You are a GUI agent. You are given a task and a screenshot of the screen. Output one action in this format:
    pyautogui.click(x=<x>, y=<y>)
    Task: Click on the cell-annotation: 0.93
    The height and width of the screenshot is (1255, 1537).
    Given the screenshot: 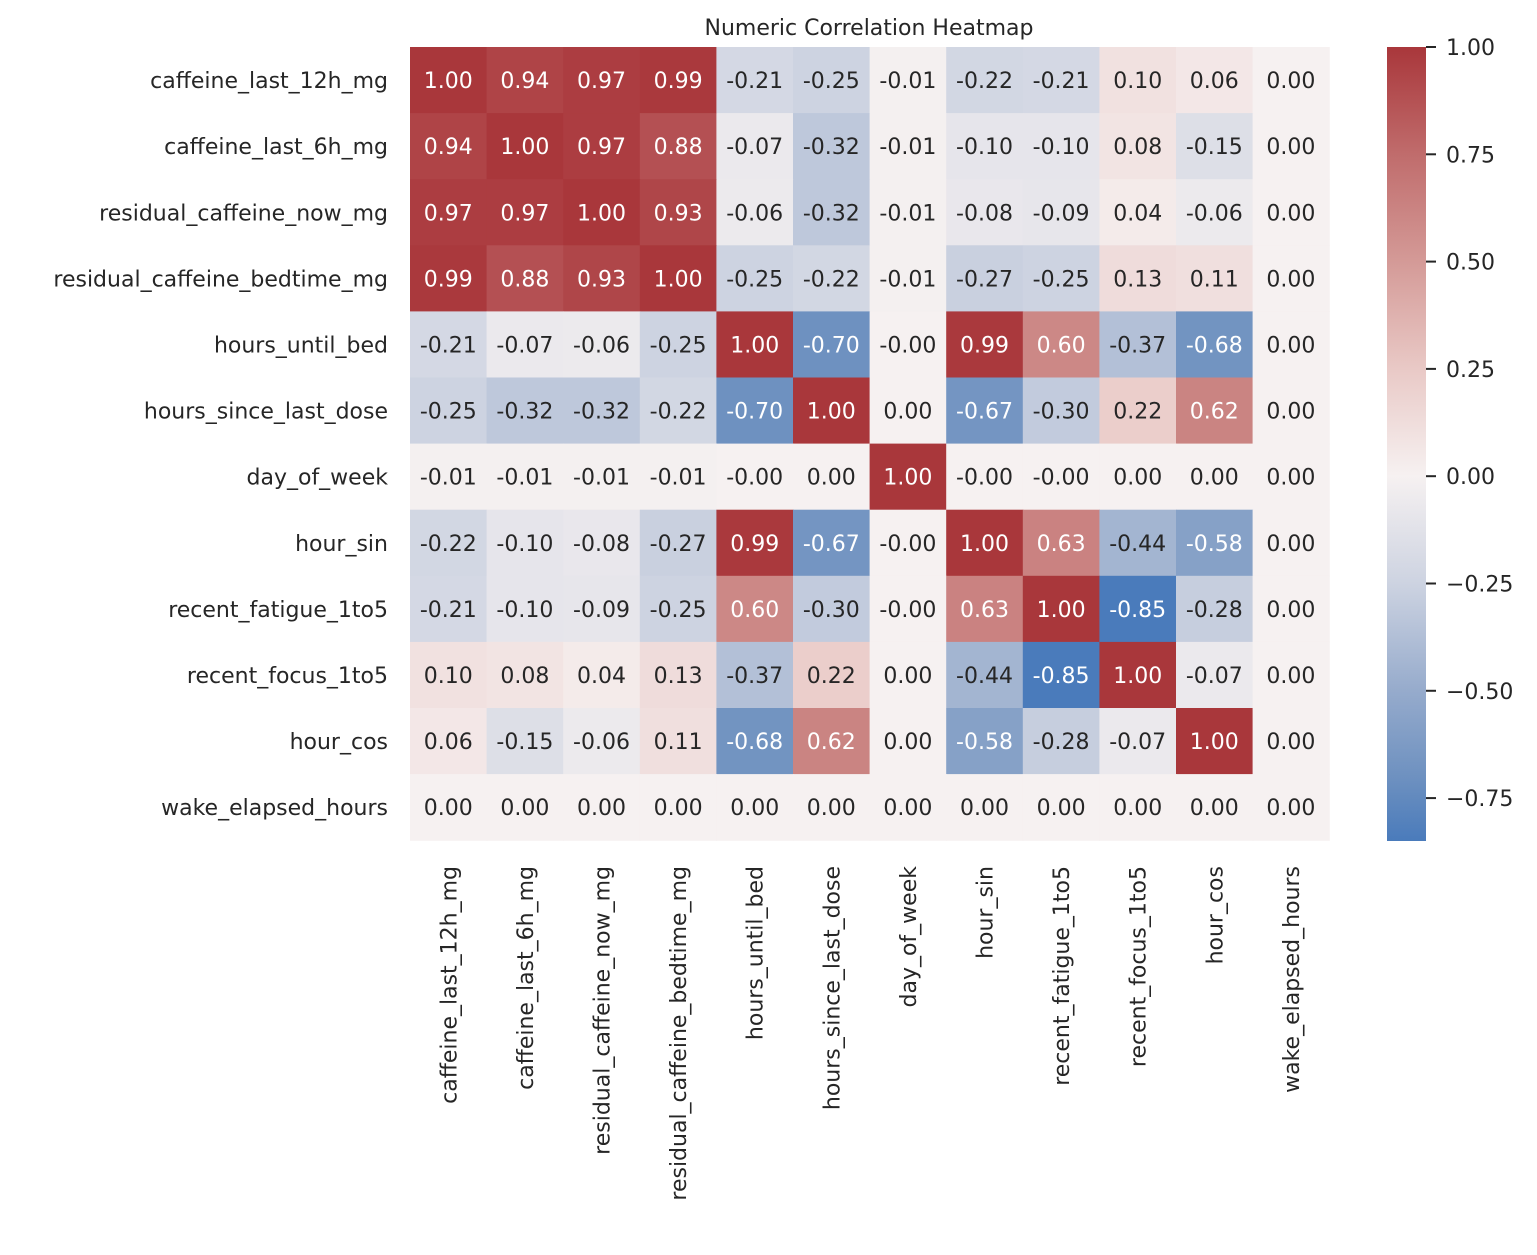 What is the action you would take?
    pyautogui.click(x=678, y=213)
    